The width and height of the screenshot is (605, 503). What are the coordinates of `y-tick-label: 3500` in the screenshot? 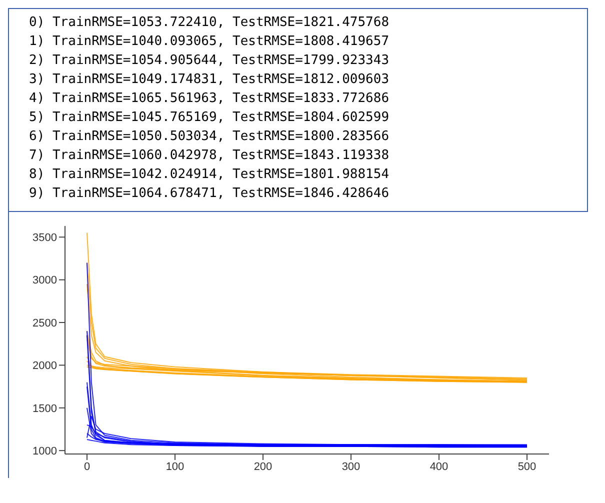 It's located at (44, 238).